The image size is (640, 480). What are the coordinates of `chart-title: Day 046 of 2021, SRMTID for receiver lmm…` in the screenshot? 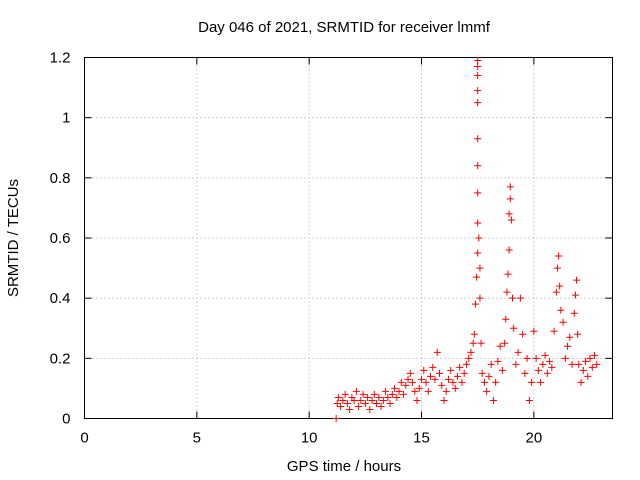 It's located at (344, 27).